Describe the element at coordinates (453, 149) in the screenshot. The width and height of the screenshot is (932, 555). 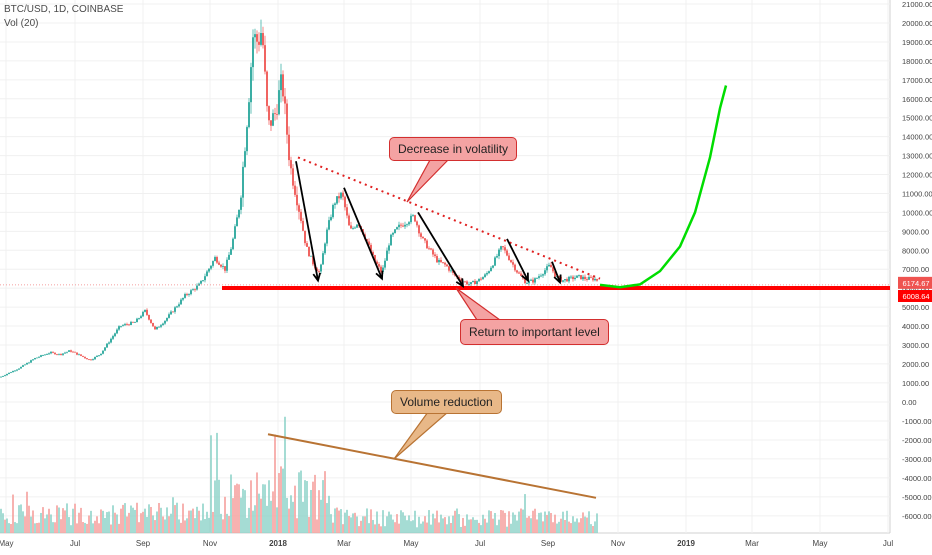
I see `callout-volatility: Decrease in volatility` at that location.